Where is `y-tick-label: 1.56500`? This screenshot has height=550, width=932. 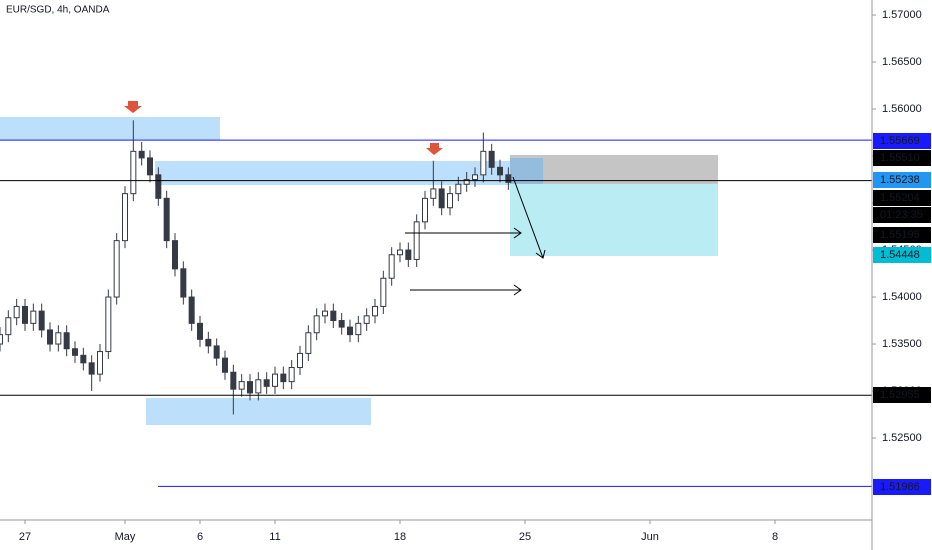 y-tick-label: 1.56500 is located at coordinates (902, 62).